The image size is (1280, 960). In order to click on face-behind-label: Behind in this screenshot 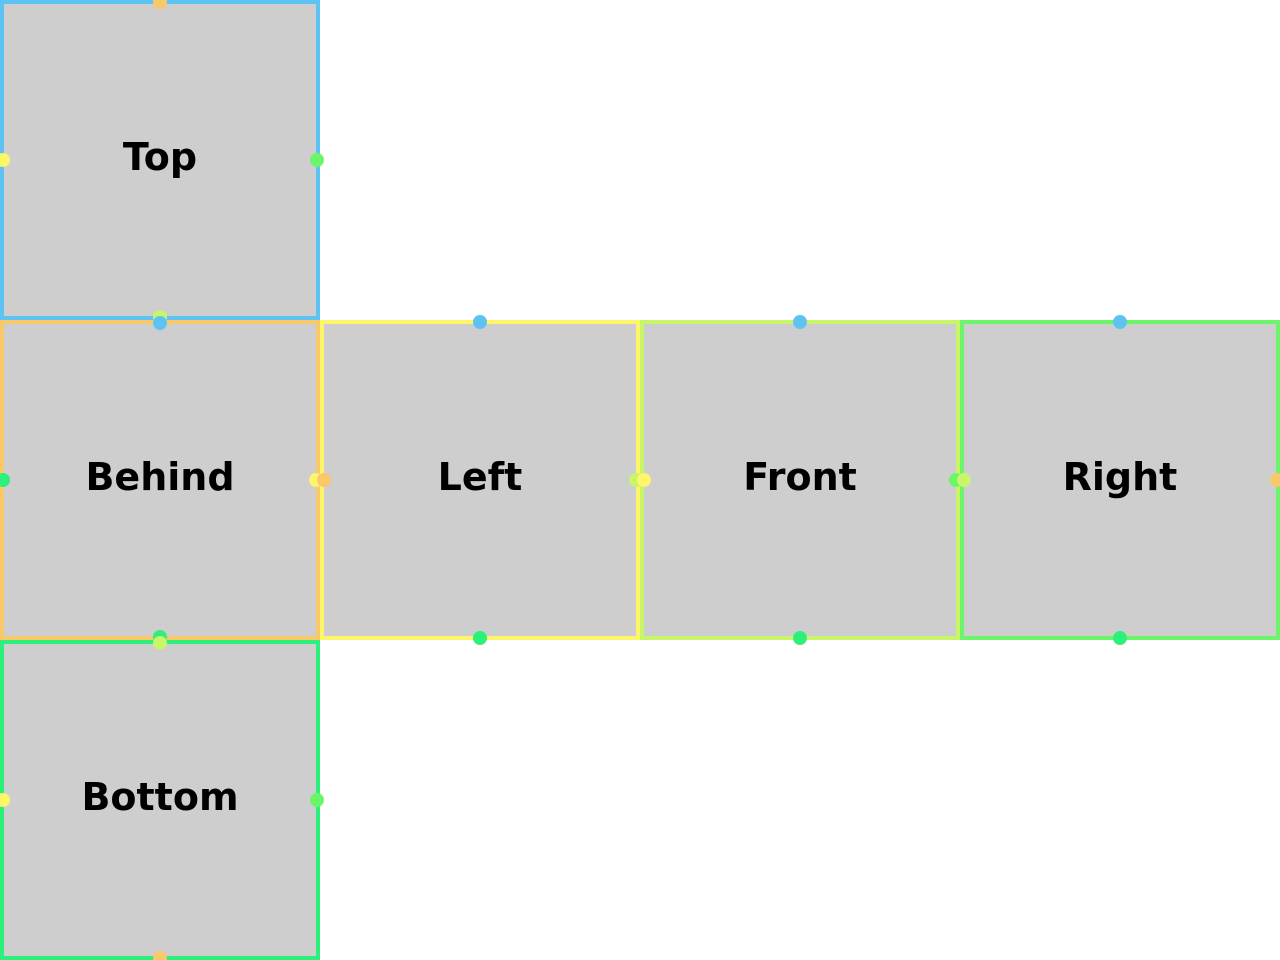, I will do `click(160, 477)`.